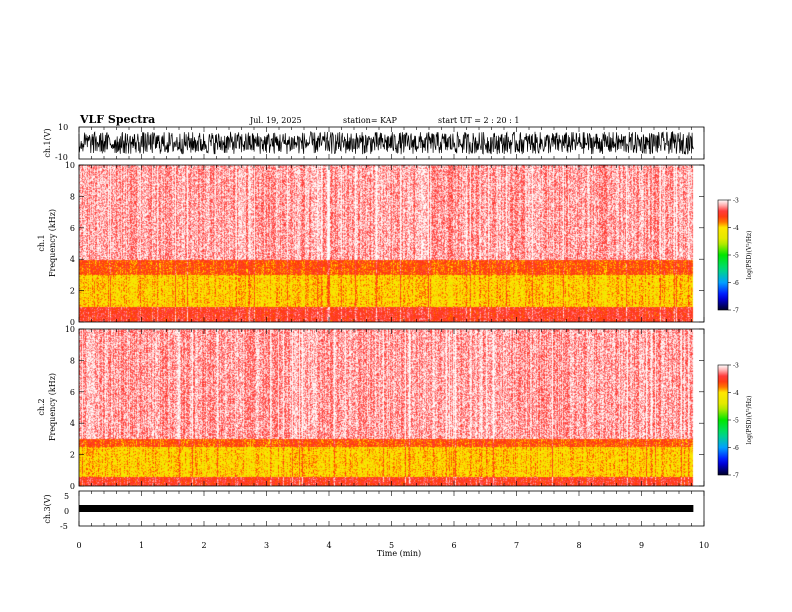 The width and height of the screenshot is (792, 612). Describe the element at coordinates (117, 119) in the screenshot. I see `figure-title: VLF Spectra` at that location.